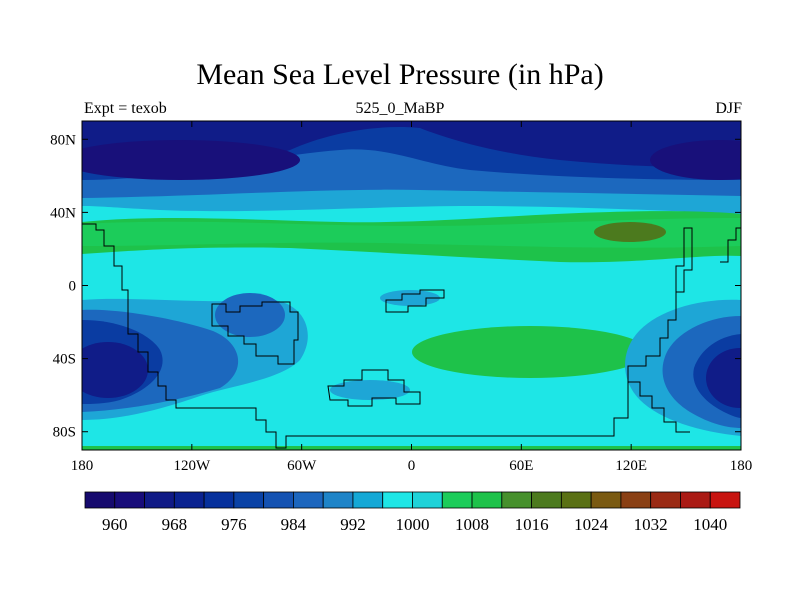  Describe the element at coordinates (191, 160) in the screenshot. I see `low-core-nw` at that location.